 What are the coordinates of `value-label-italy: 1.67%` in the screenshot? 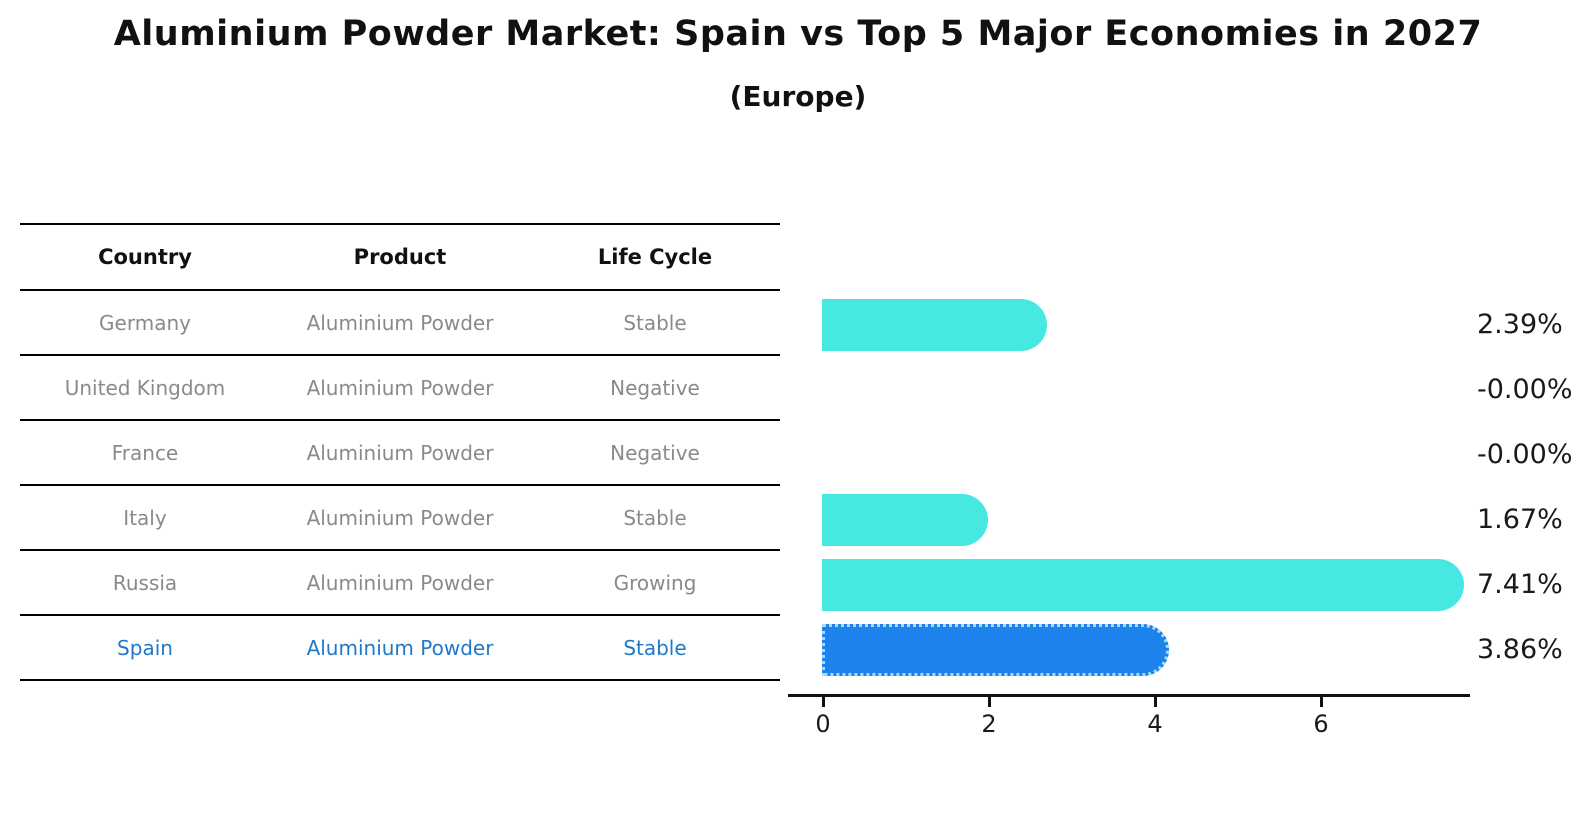 It's located at (1520, 519).